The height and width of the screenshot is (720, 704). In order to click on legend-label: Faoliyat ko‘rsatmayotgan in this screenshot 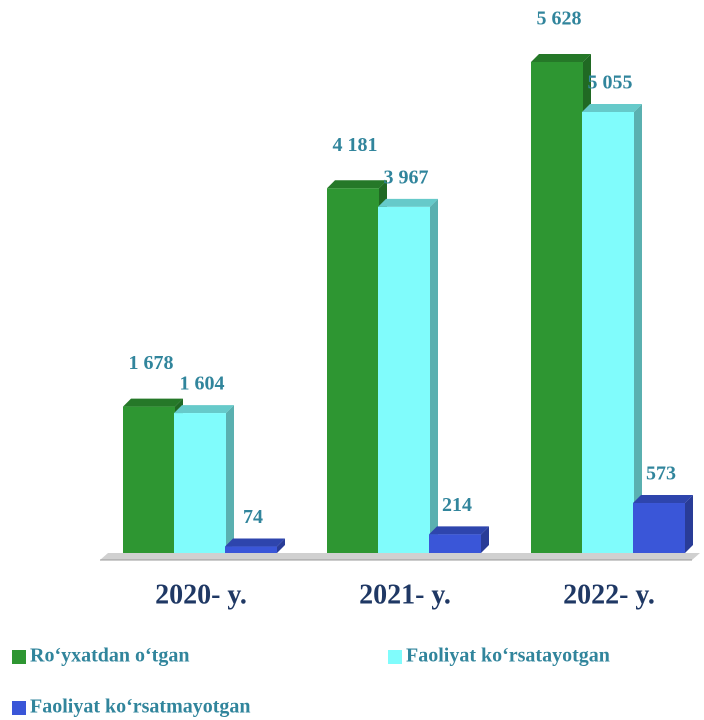, I will do `click(140, 707)`.